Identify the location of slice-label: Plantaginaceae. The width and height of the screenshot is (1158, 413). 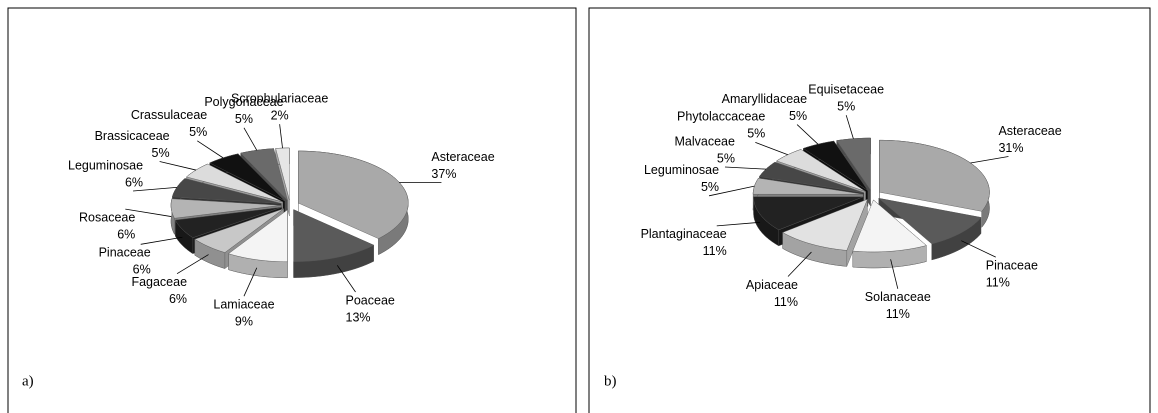
(684, 234).